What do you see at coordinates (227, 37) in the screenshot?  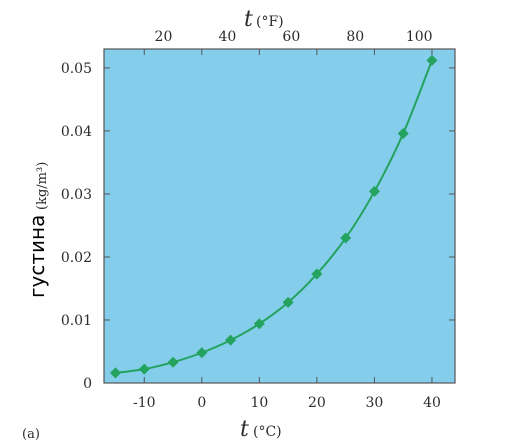 I see `x2-tick-label: 40` at bounding box center [227, 37].